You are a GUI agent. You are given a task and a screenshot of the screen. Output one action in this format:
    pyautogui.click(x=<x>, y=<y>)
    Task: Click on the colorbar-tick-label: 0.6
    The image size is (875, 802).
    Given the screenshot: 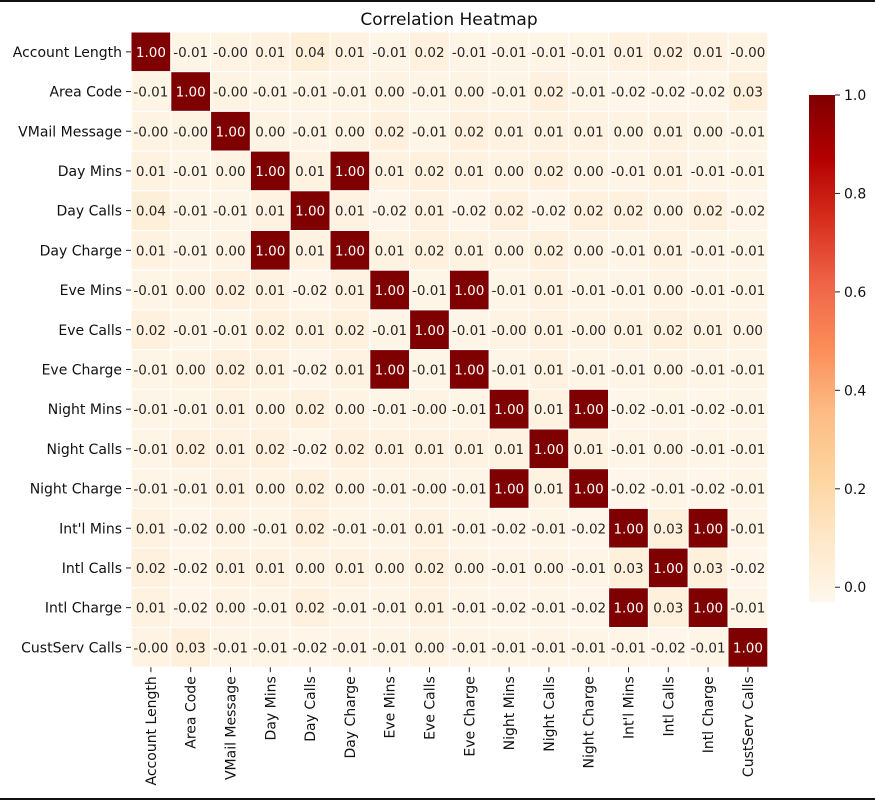 What is the action you would take?
    pyautogui.click(x=855, y=293)
    